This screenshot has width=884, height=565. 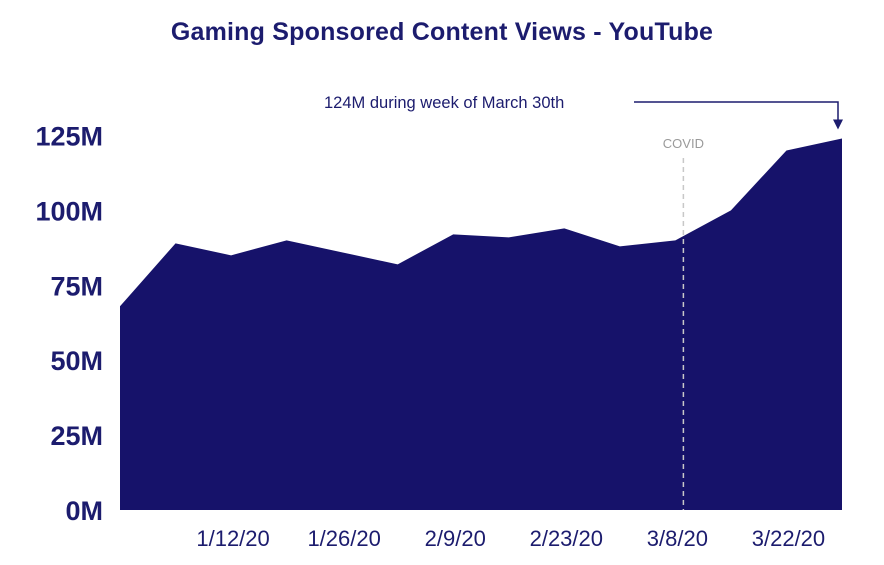 What do you see at coordinates (444, 103) in the screenshot?
I see `peak-annotation-text: 124M during week of March 30th` at bounding box center [444, 103].